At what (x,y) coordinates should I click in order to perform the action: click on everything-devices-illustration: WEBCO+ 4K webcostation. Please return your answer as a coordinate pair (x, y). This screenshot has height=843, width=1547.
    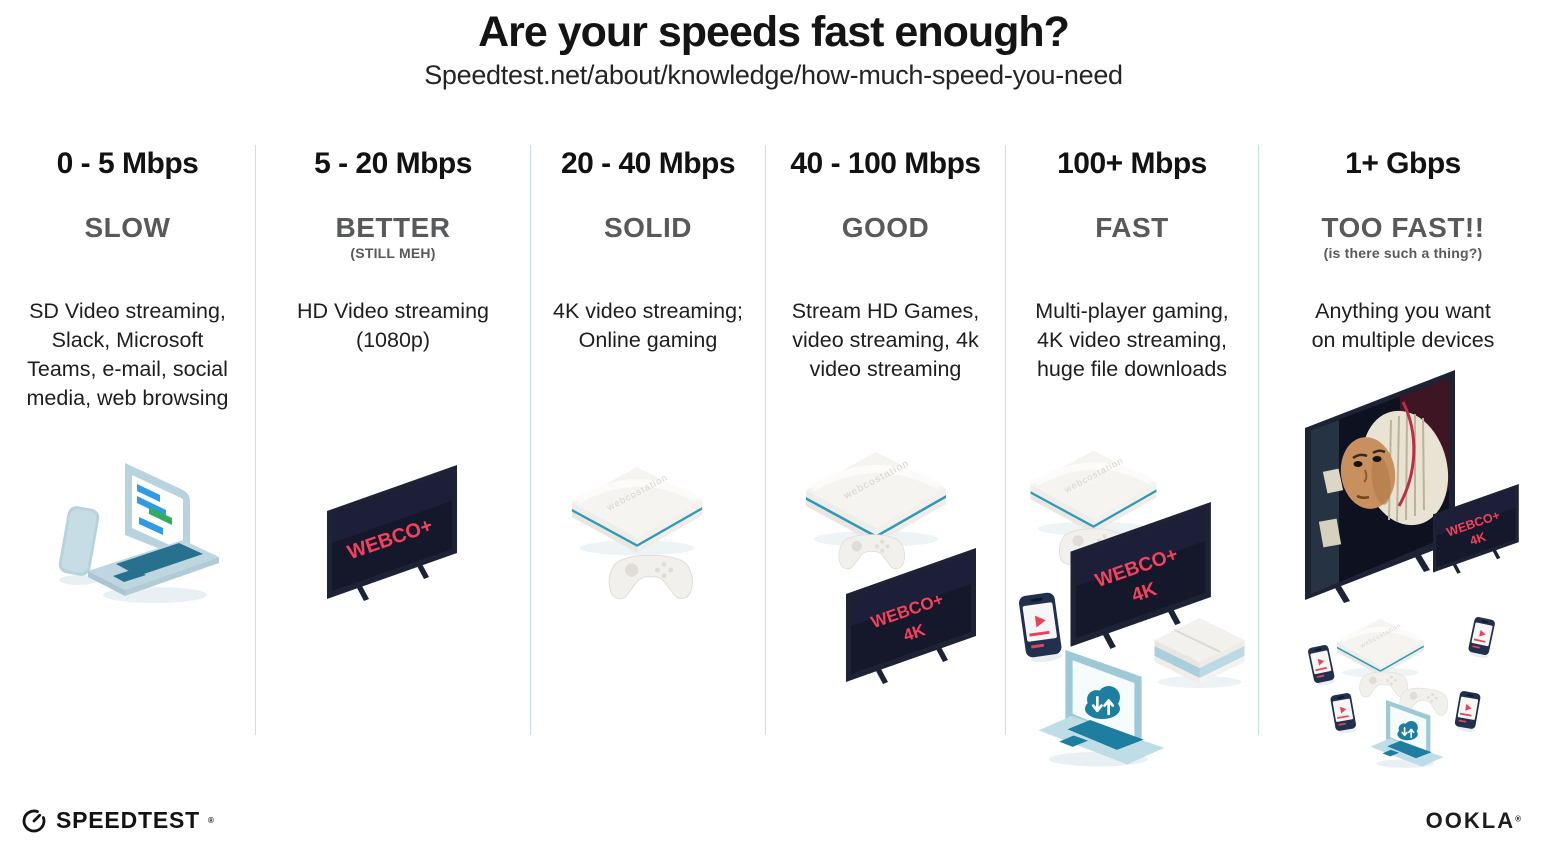
    Looking at the image, I should click on (1412, 569).